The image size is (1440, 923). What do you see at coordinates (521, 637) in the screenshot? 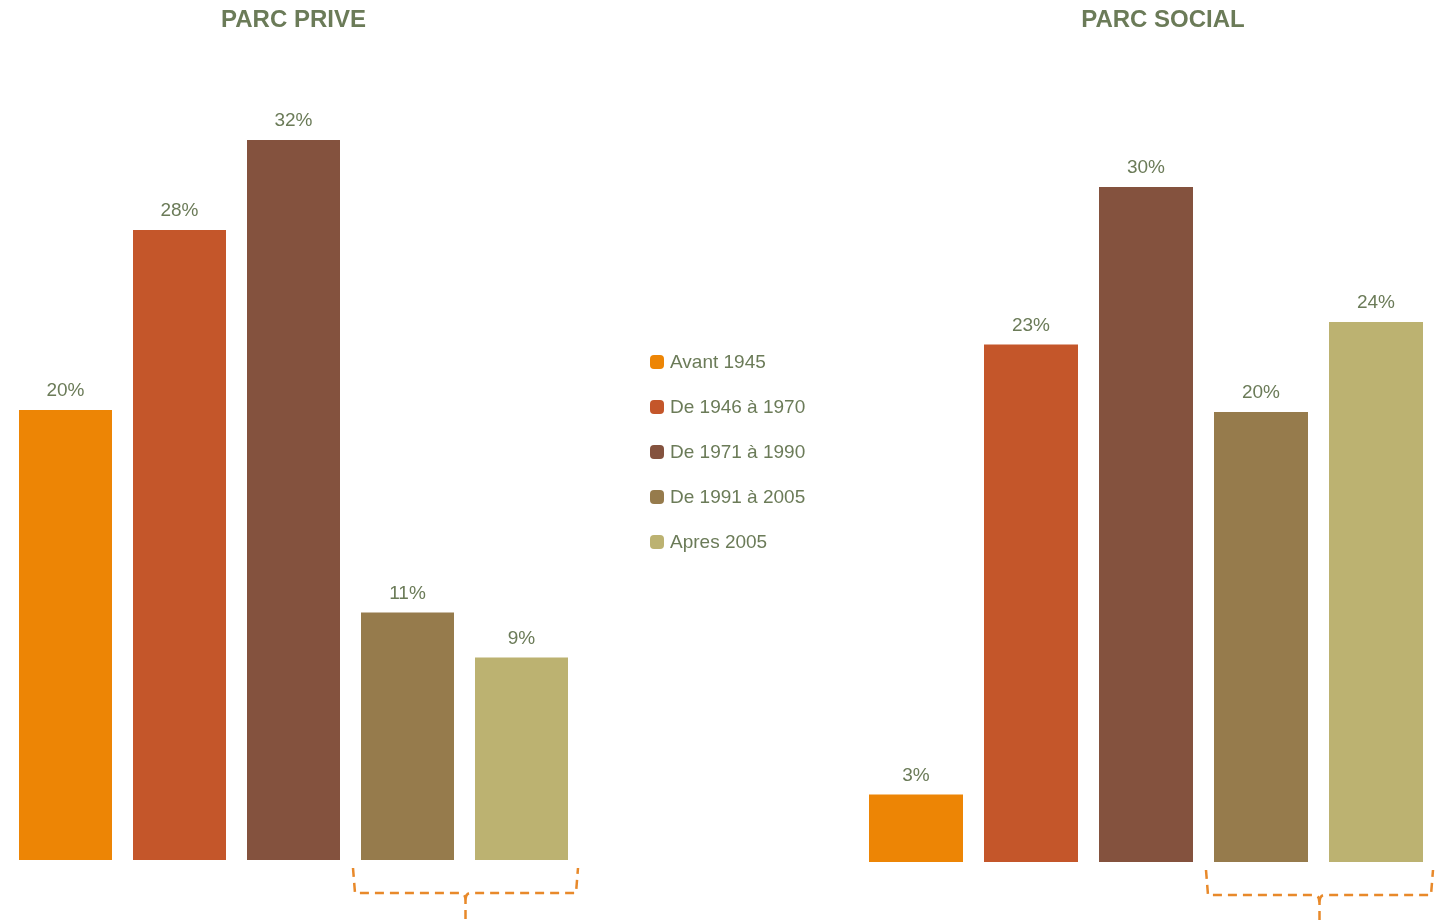
I see `data-label: 9%` at bounding box center [521, 637].